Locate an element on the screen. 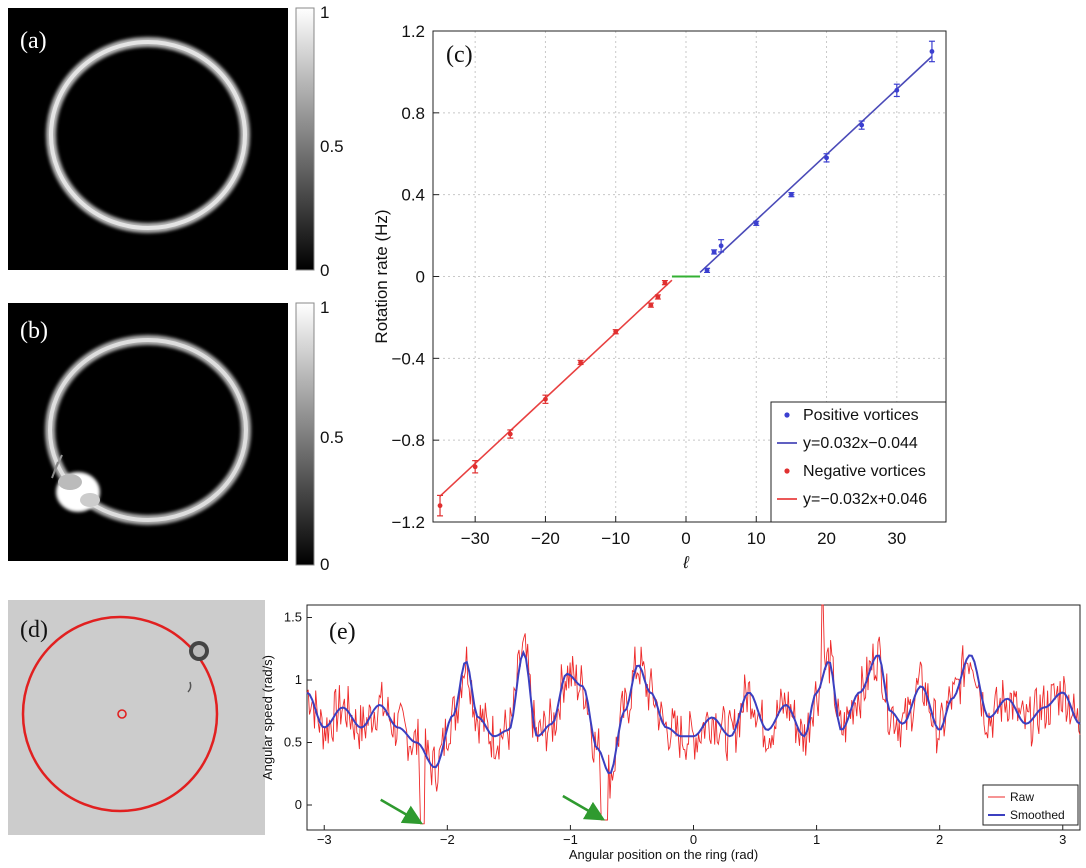 Image resolution: width=1086 pixels, height=868 pixels. y-tick-label: 1.5 is located at coordinates (293, 617).